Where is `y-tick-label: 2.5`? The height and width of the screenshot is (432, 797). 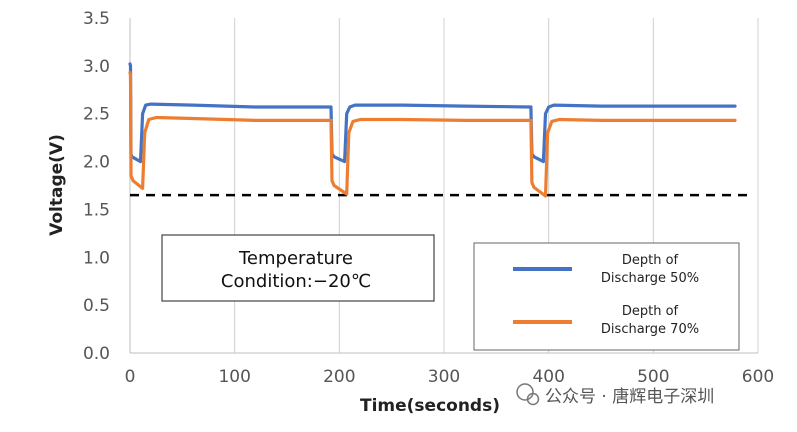 y-tick-label: 2.5 is located at coordinates (96, 115).